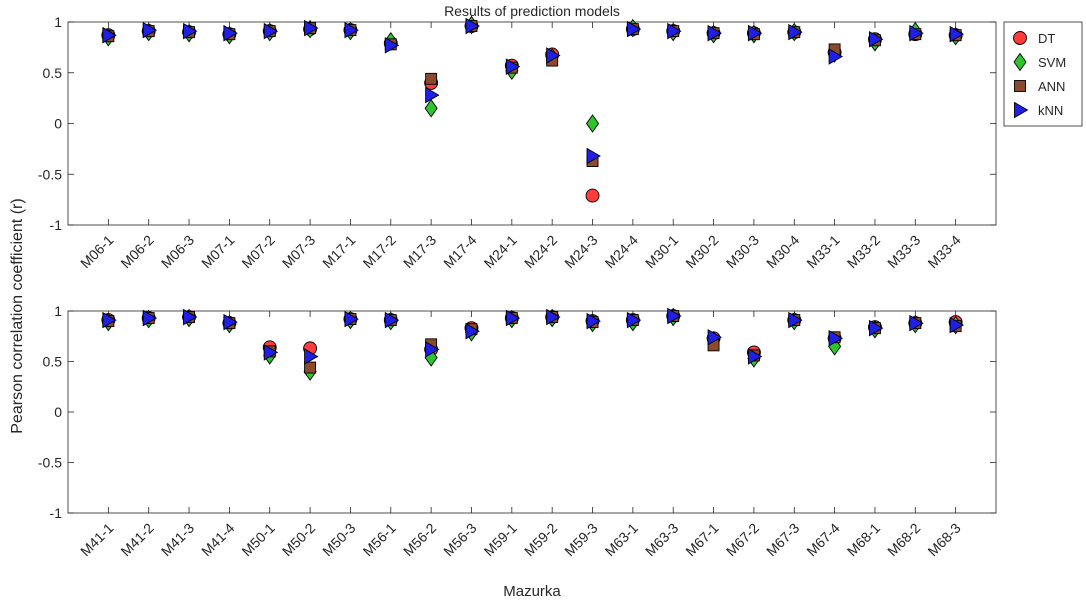 Image resolution: width=1086 pixels, height=602 pixels. Describe the element at coordinates (944, 540) in the screenshot. I see `x-tick-label: M68-3` at that location.